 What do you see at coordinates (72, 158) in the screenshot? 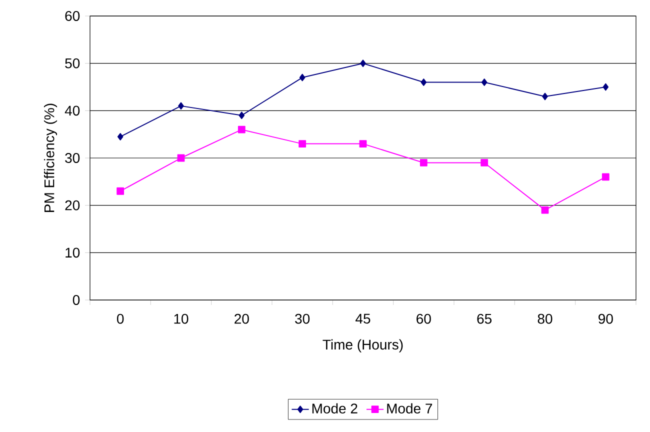
I see `y-tick-label: 30` at bounding box center [72, 158].